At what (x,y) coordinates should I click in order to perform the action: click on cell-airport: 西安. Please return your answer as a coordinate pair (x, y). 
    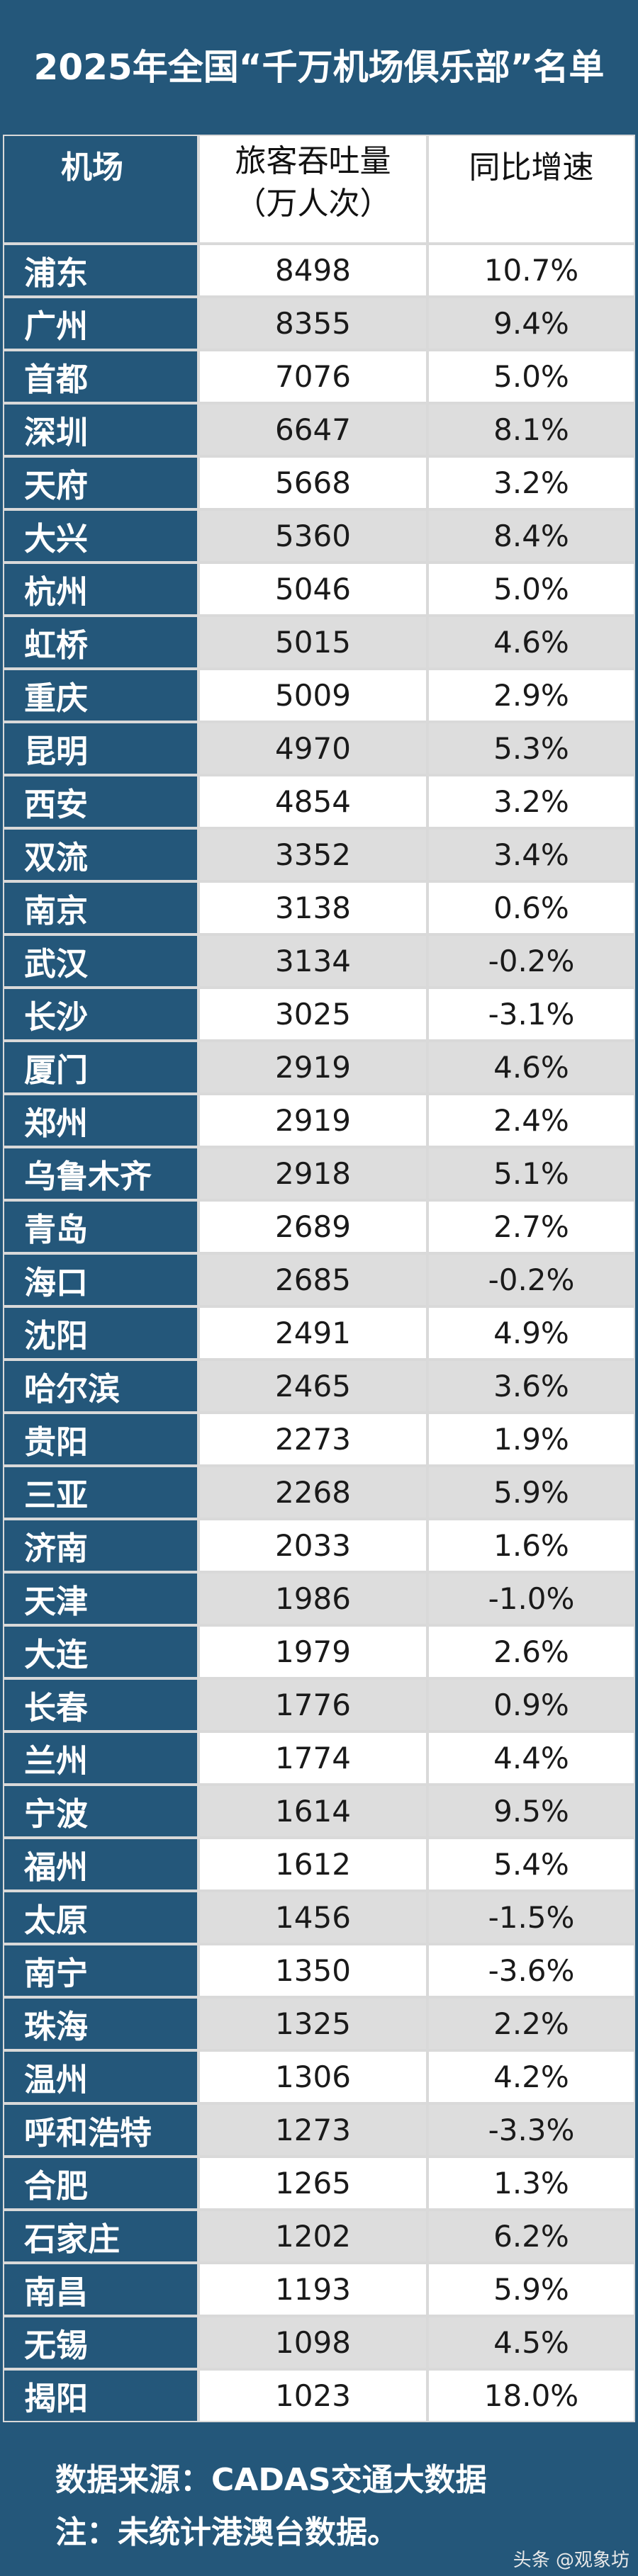
    Looking at the image, I should click on (100, 801).